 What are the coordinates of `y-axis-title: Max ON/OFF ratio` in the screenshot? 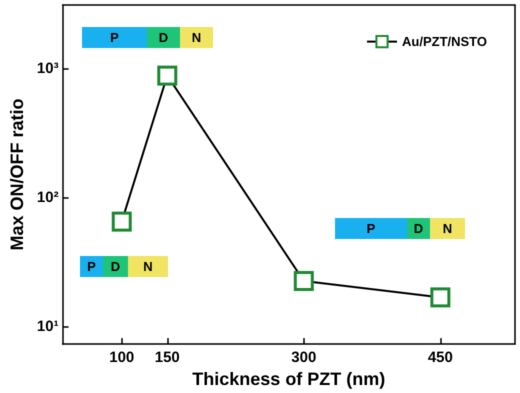 It's located at (17, 174).